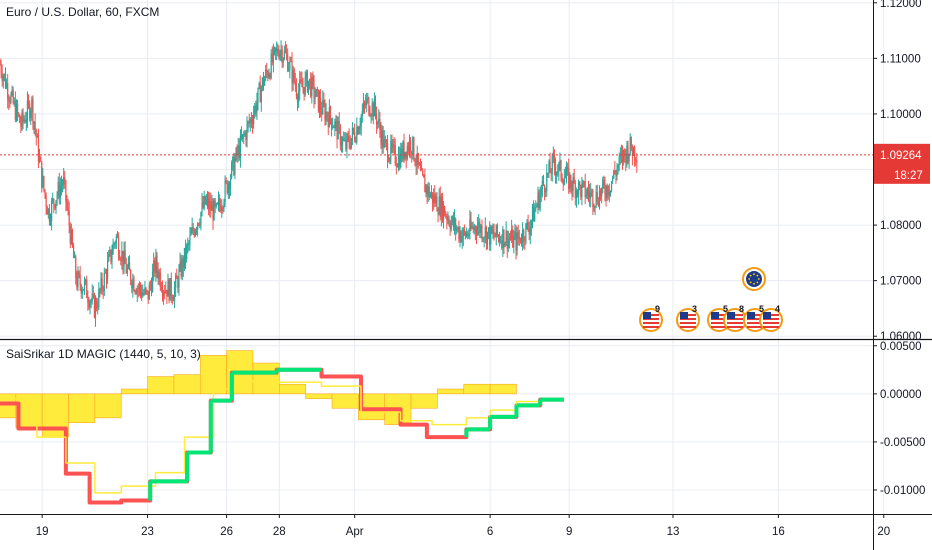 This screenshot has width=932, height=550. I want to click on time-axis: 19 23 26 28 Apr 6 9 13 16 20, so click(463, 526).